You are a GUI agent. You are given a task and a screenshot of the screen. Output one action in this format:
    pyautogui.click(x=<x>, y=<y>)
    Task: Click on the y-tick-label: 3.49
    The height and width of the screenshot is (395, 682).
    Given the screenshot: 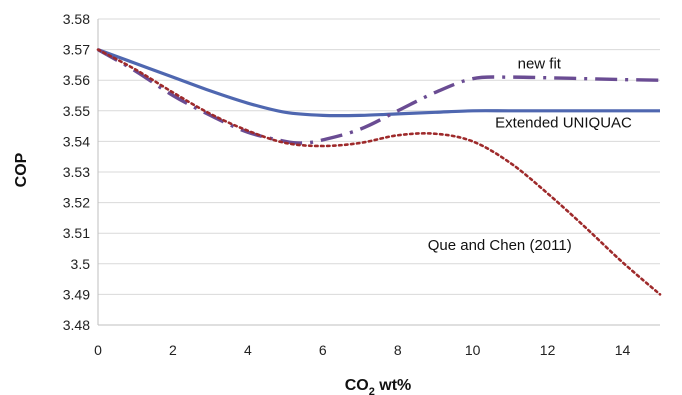 What is the action you would take?
    pyautogui.click(x=76, y=294)
    